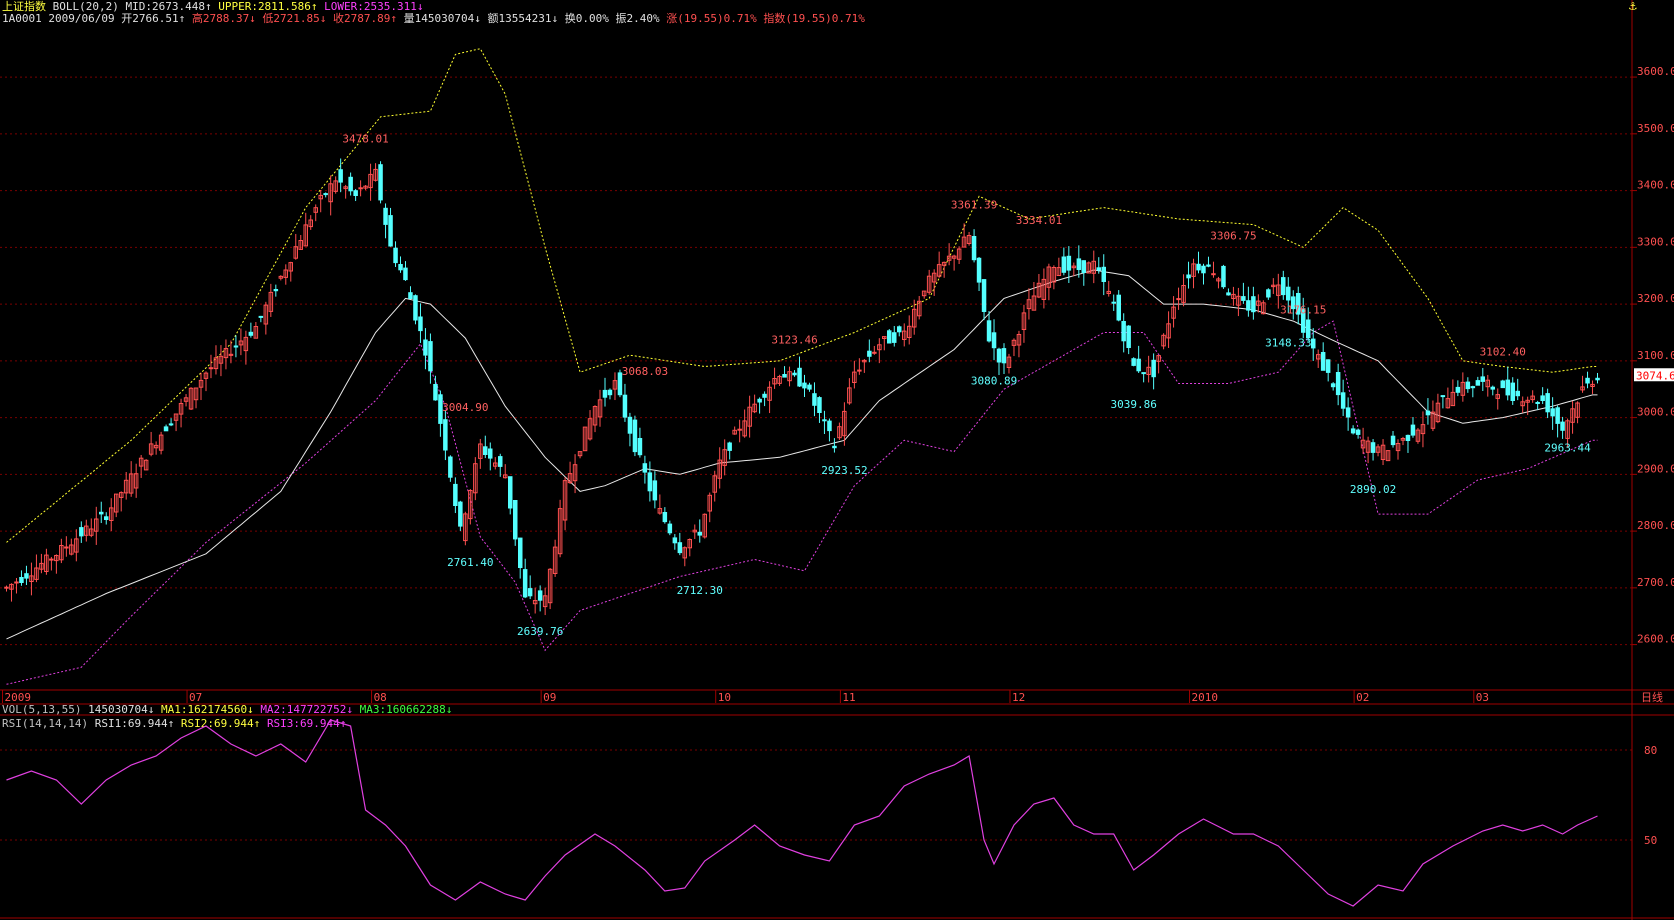  I want to click on boll-indicator: BOLL(20,2), so click(85, 6).